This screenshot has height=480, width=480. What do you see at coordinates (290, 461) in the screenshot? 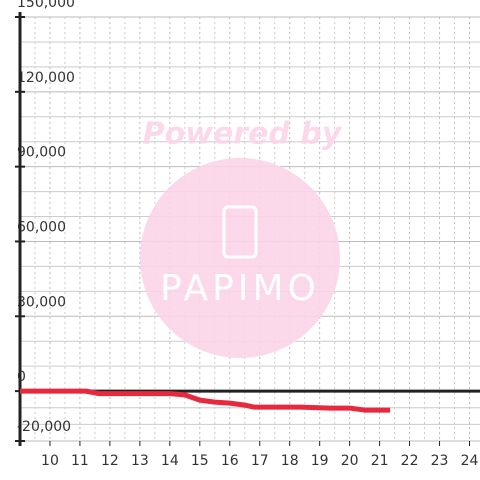
I see `x-tick-label: 18` at bounding box center [290, 461].